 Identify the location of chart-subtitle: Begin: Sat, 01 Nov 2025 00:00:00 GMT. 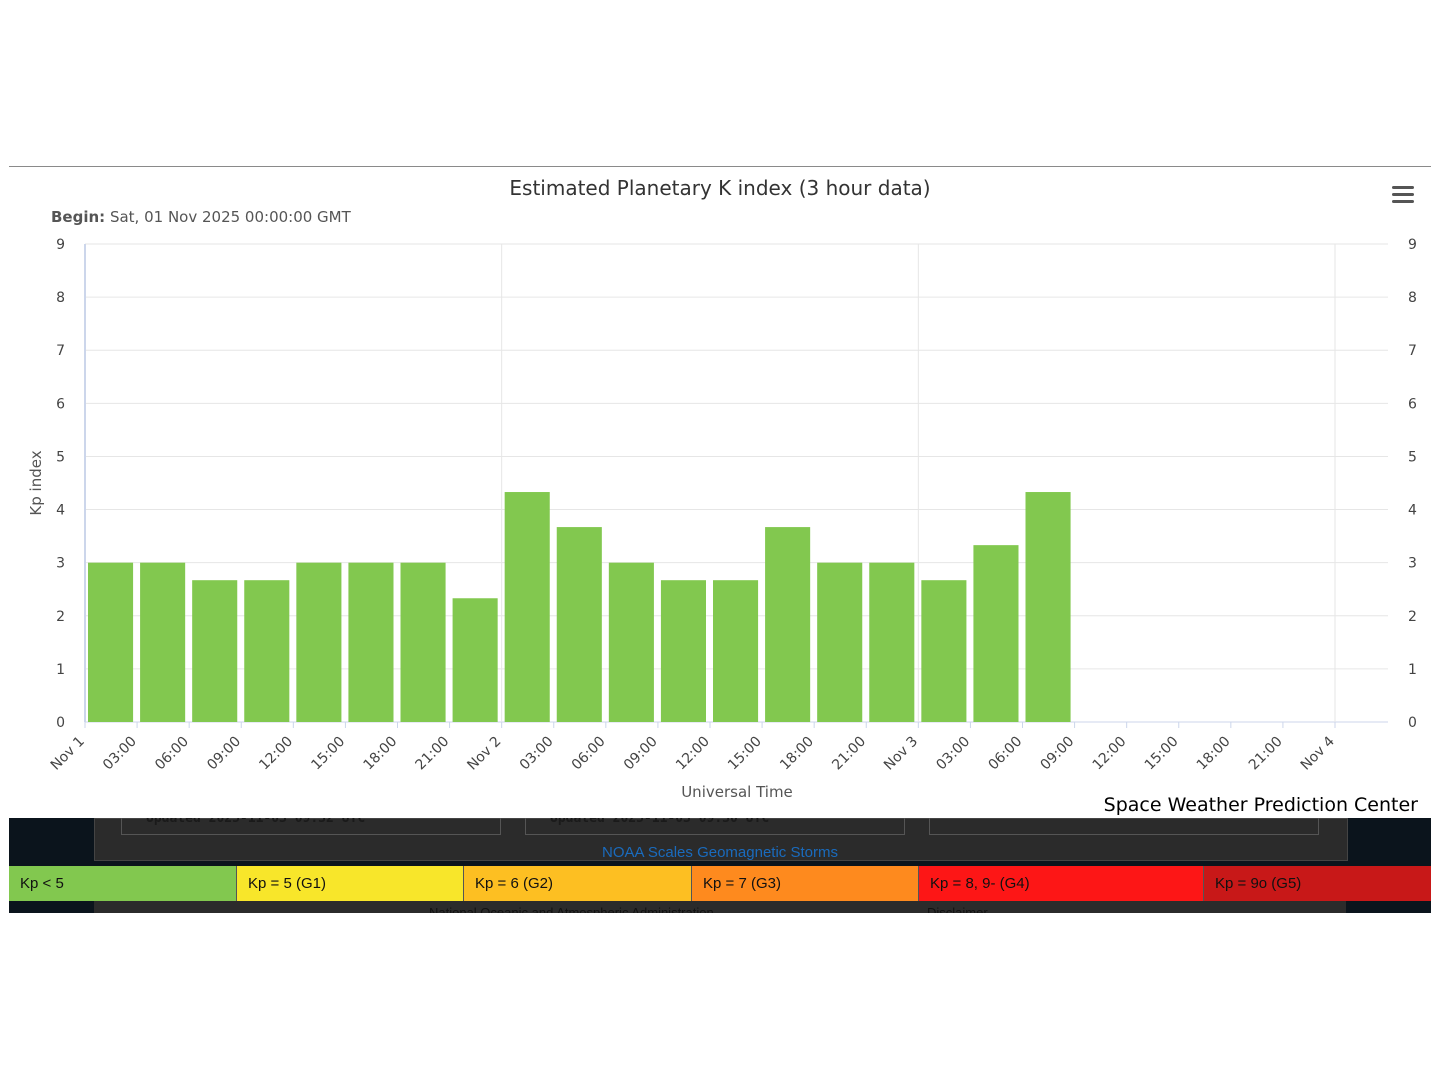
(201, 217).